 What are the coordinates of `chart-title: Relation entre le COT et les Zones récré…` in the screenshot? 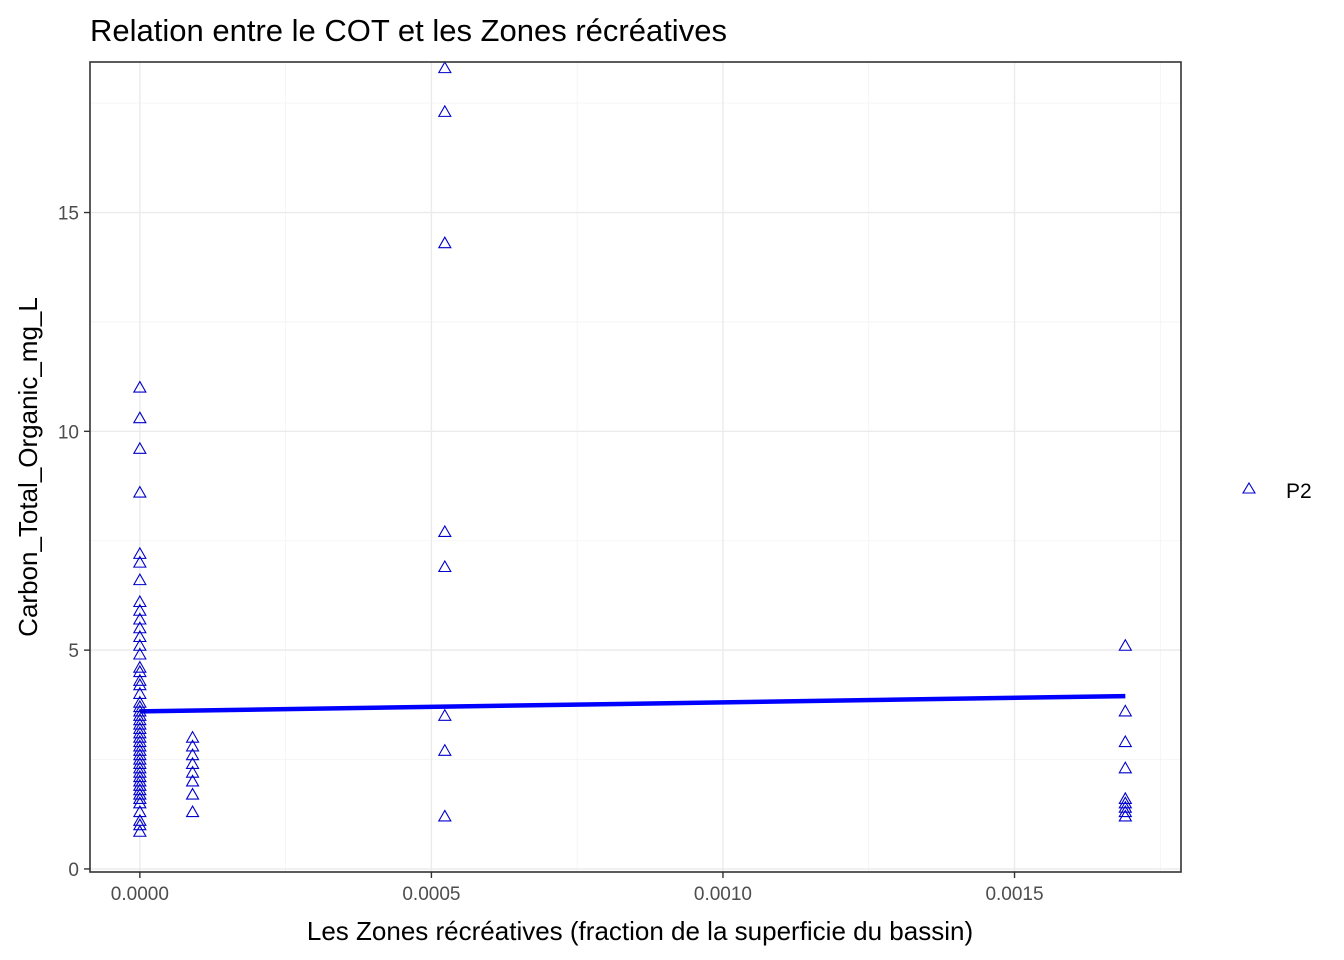 It's located at (408, 30).